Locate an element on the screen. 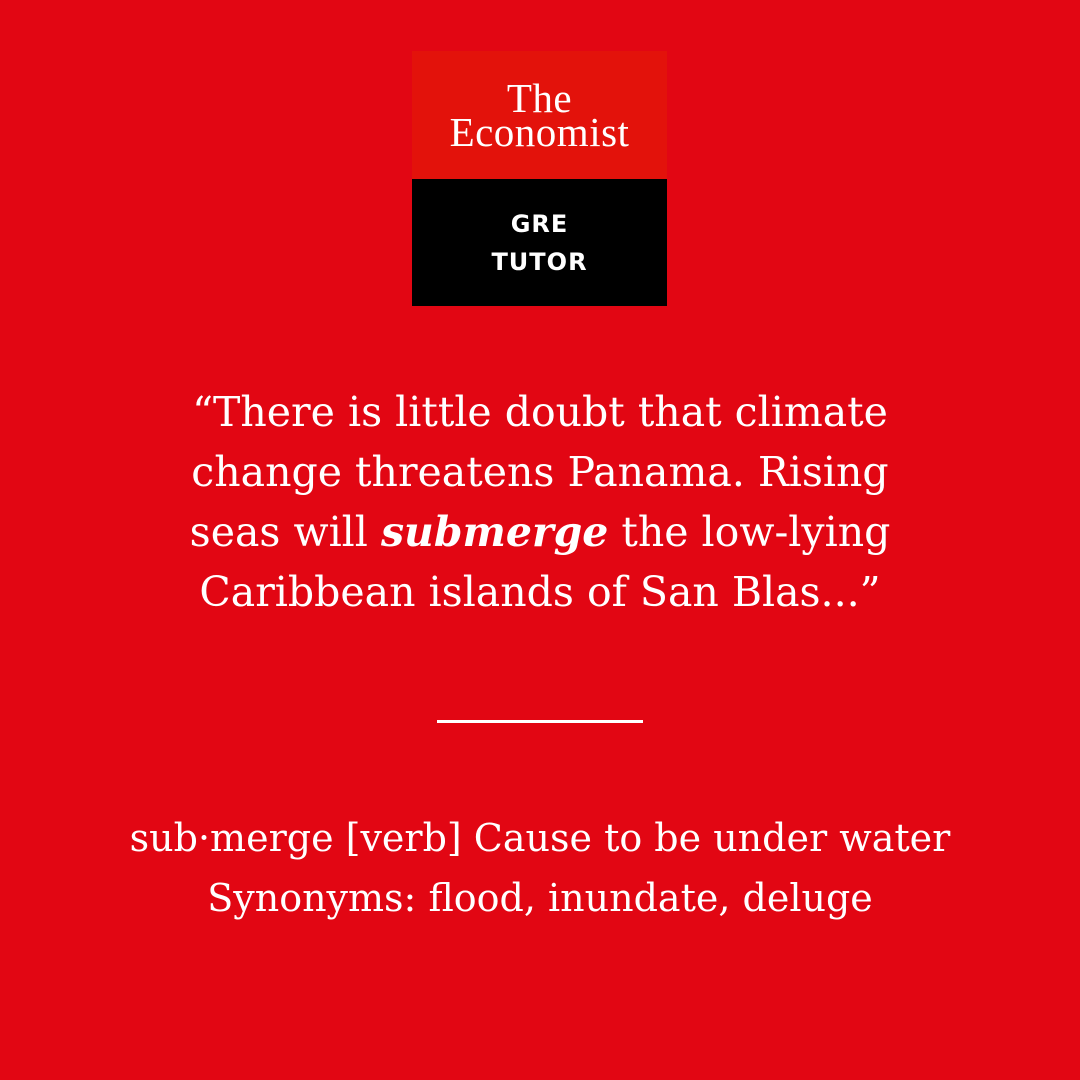  quote-line-3: seas will submerge the low-lying is located at coordinates (540, 532).